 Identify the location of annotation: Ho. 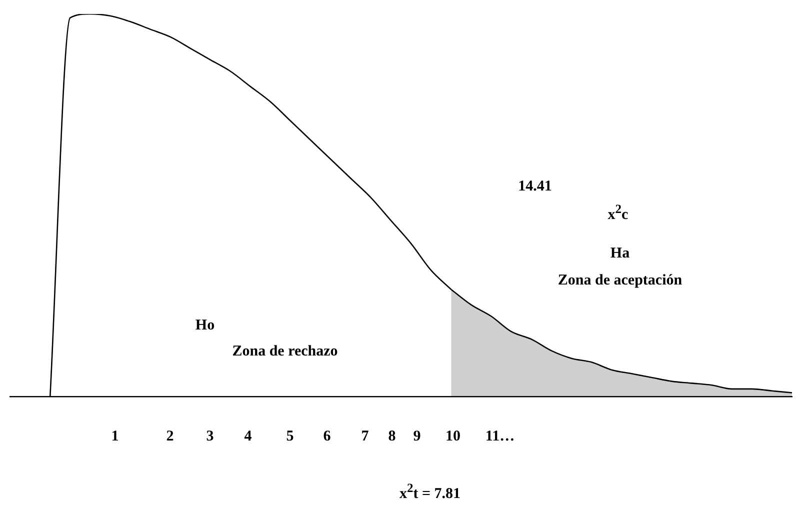
(205, 326).